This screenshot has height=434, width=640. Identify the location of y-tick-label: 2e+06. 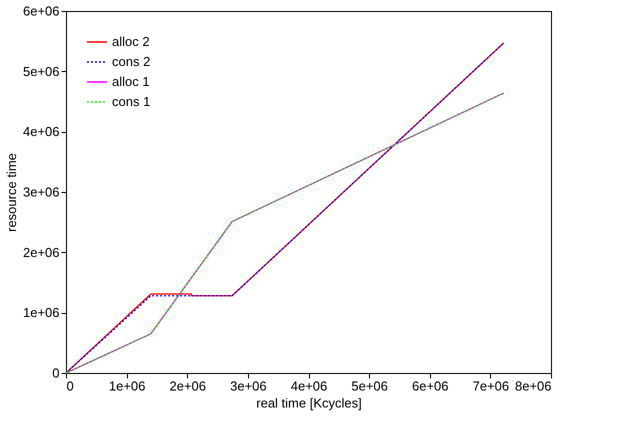
(41, 252).